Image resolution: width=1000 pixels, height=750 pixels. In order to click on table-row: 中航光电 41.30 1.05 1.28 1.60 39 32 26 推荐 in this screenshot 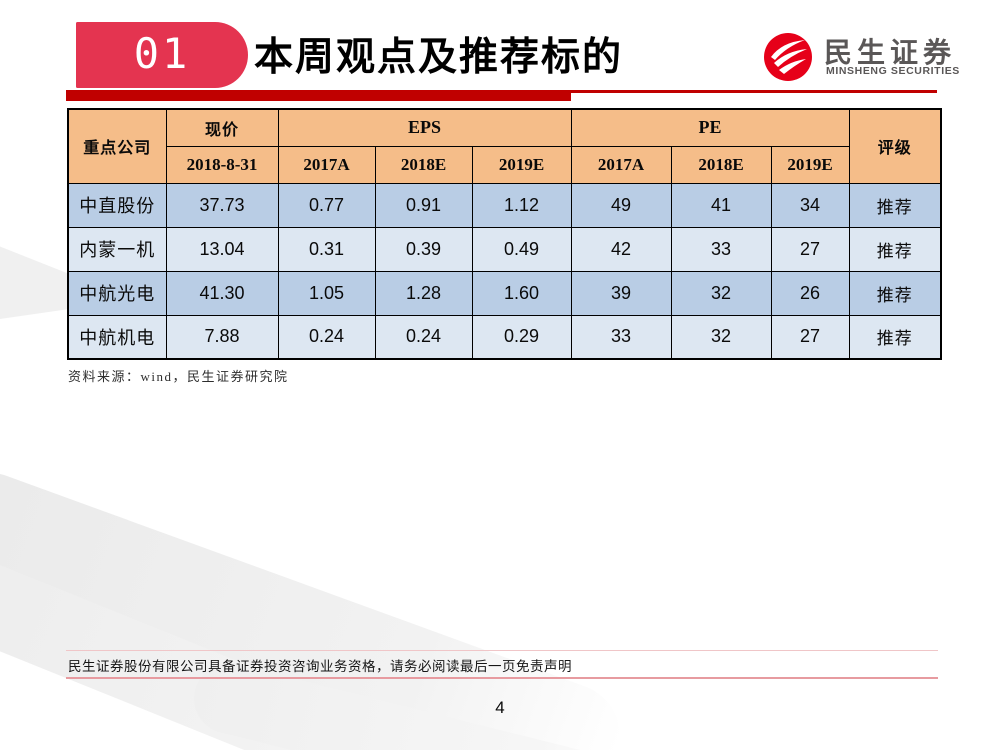, I will do `click(504, 293)`.